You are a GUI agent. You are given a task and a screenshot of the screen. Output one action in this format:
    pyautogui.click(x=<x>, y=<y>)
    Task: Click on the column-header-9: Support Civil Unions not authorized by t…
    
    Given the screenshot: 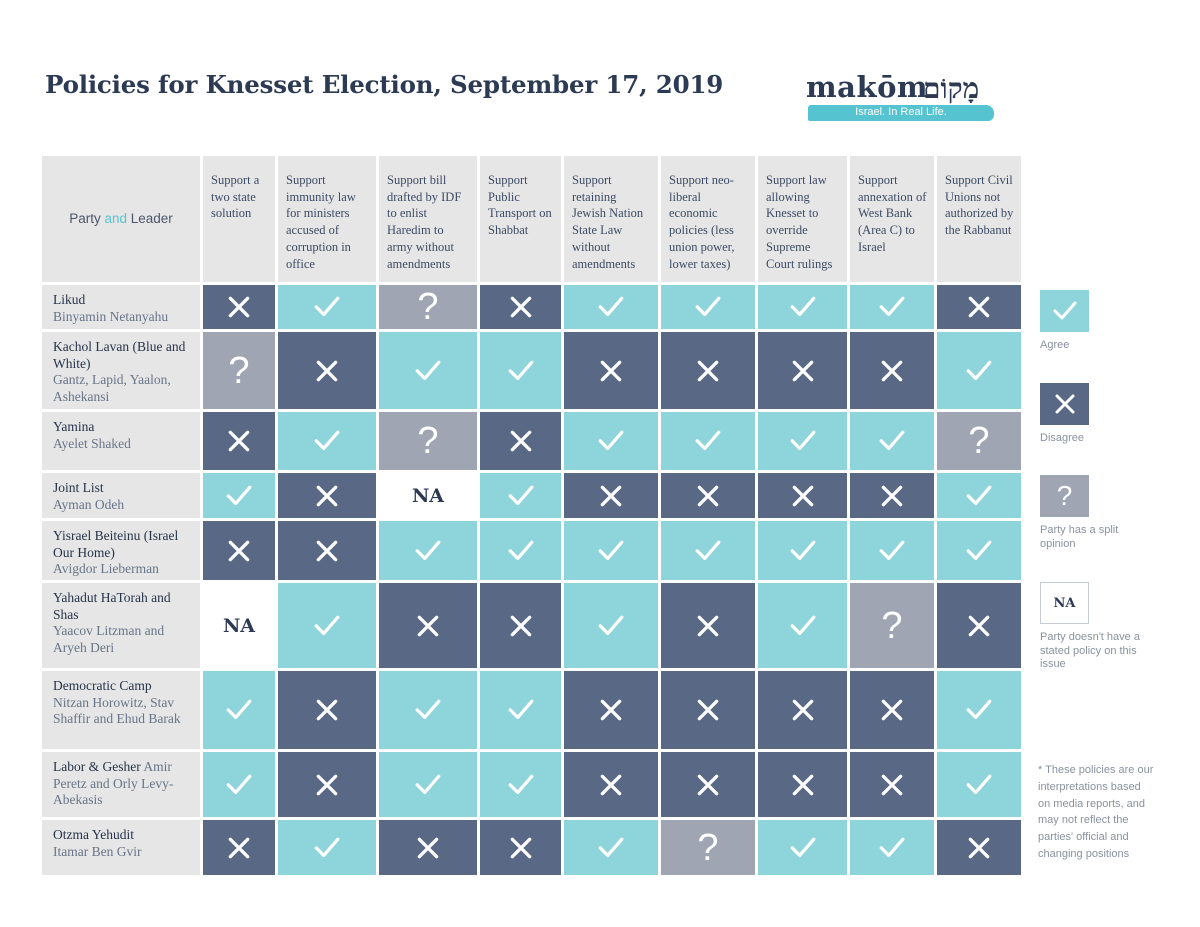 What is the action you would take?
    pyautogui.click(x=979, y=219)
    